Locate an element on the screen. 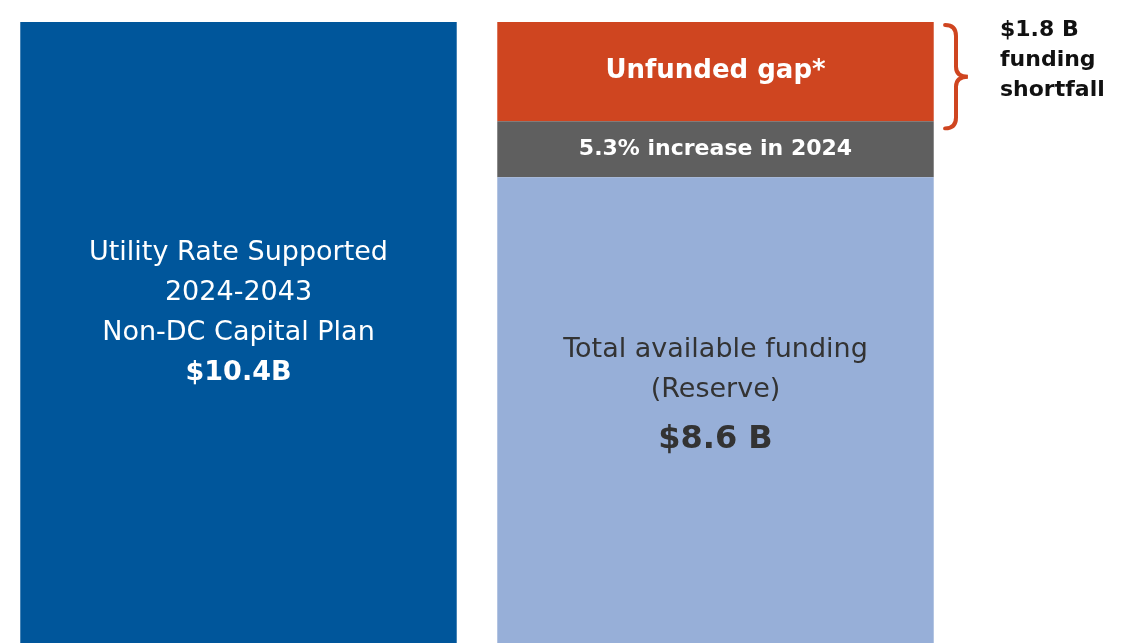  series-label: Total available funding (Reserve) $8.6 B is located at coordinates (715, 394).